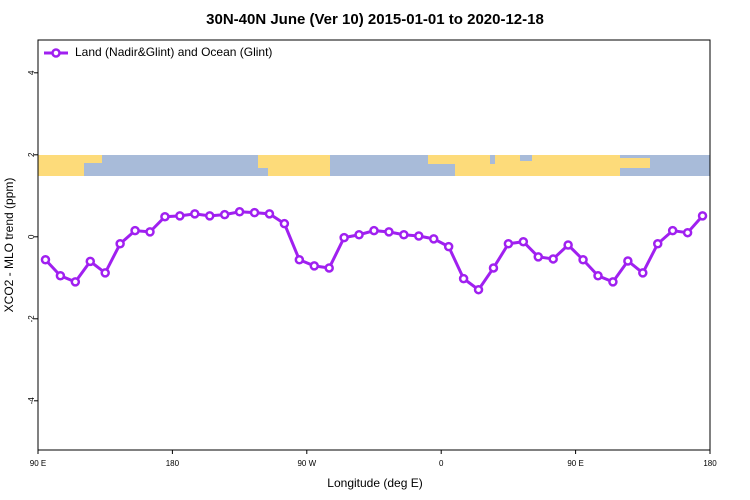  Describe the element at coordinates (306, 463) in the screenshot. I see `x-tick-label: 90 W` at that location.